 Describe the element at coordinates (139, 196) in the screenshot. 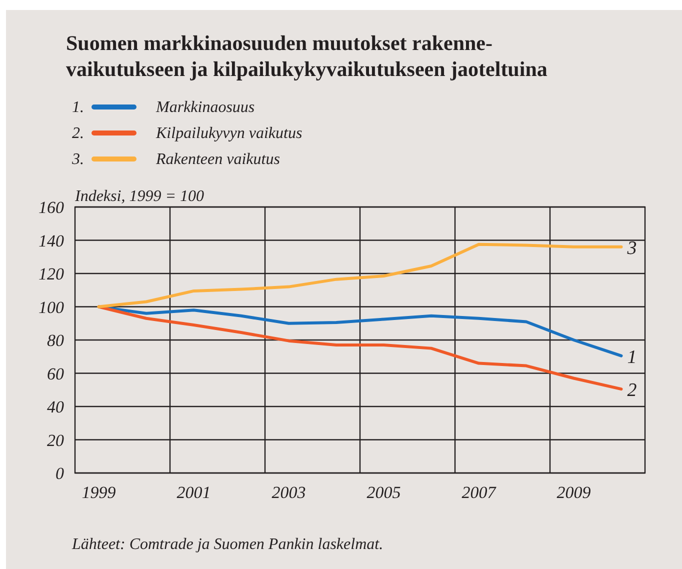

I see `y-axis-title: Indeksi, 1999 = 100` at that location.